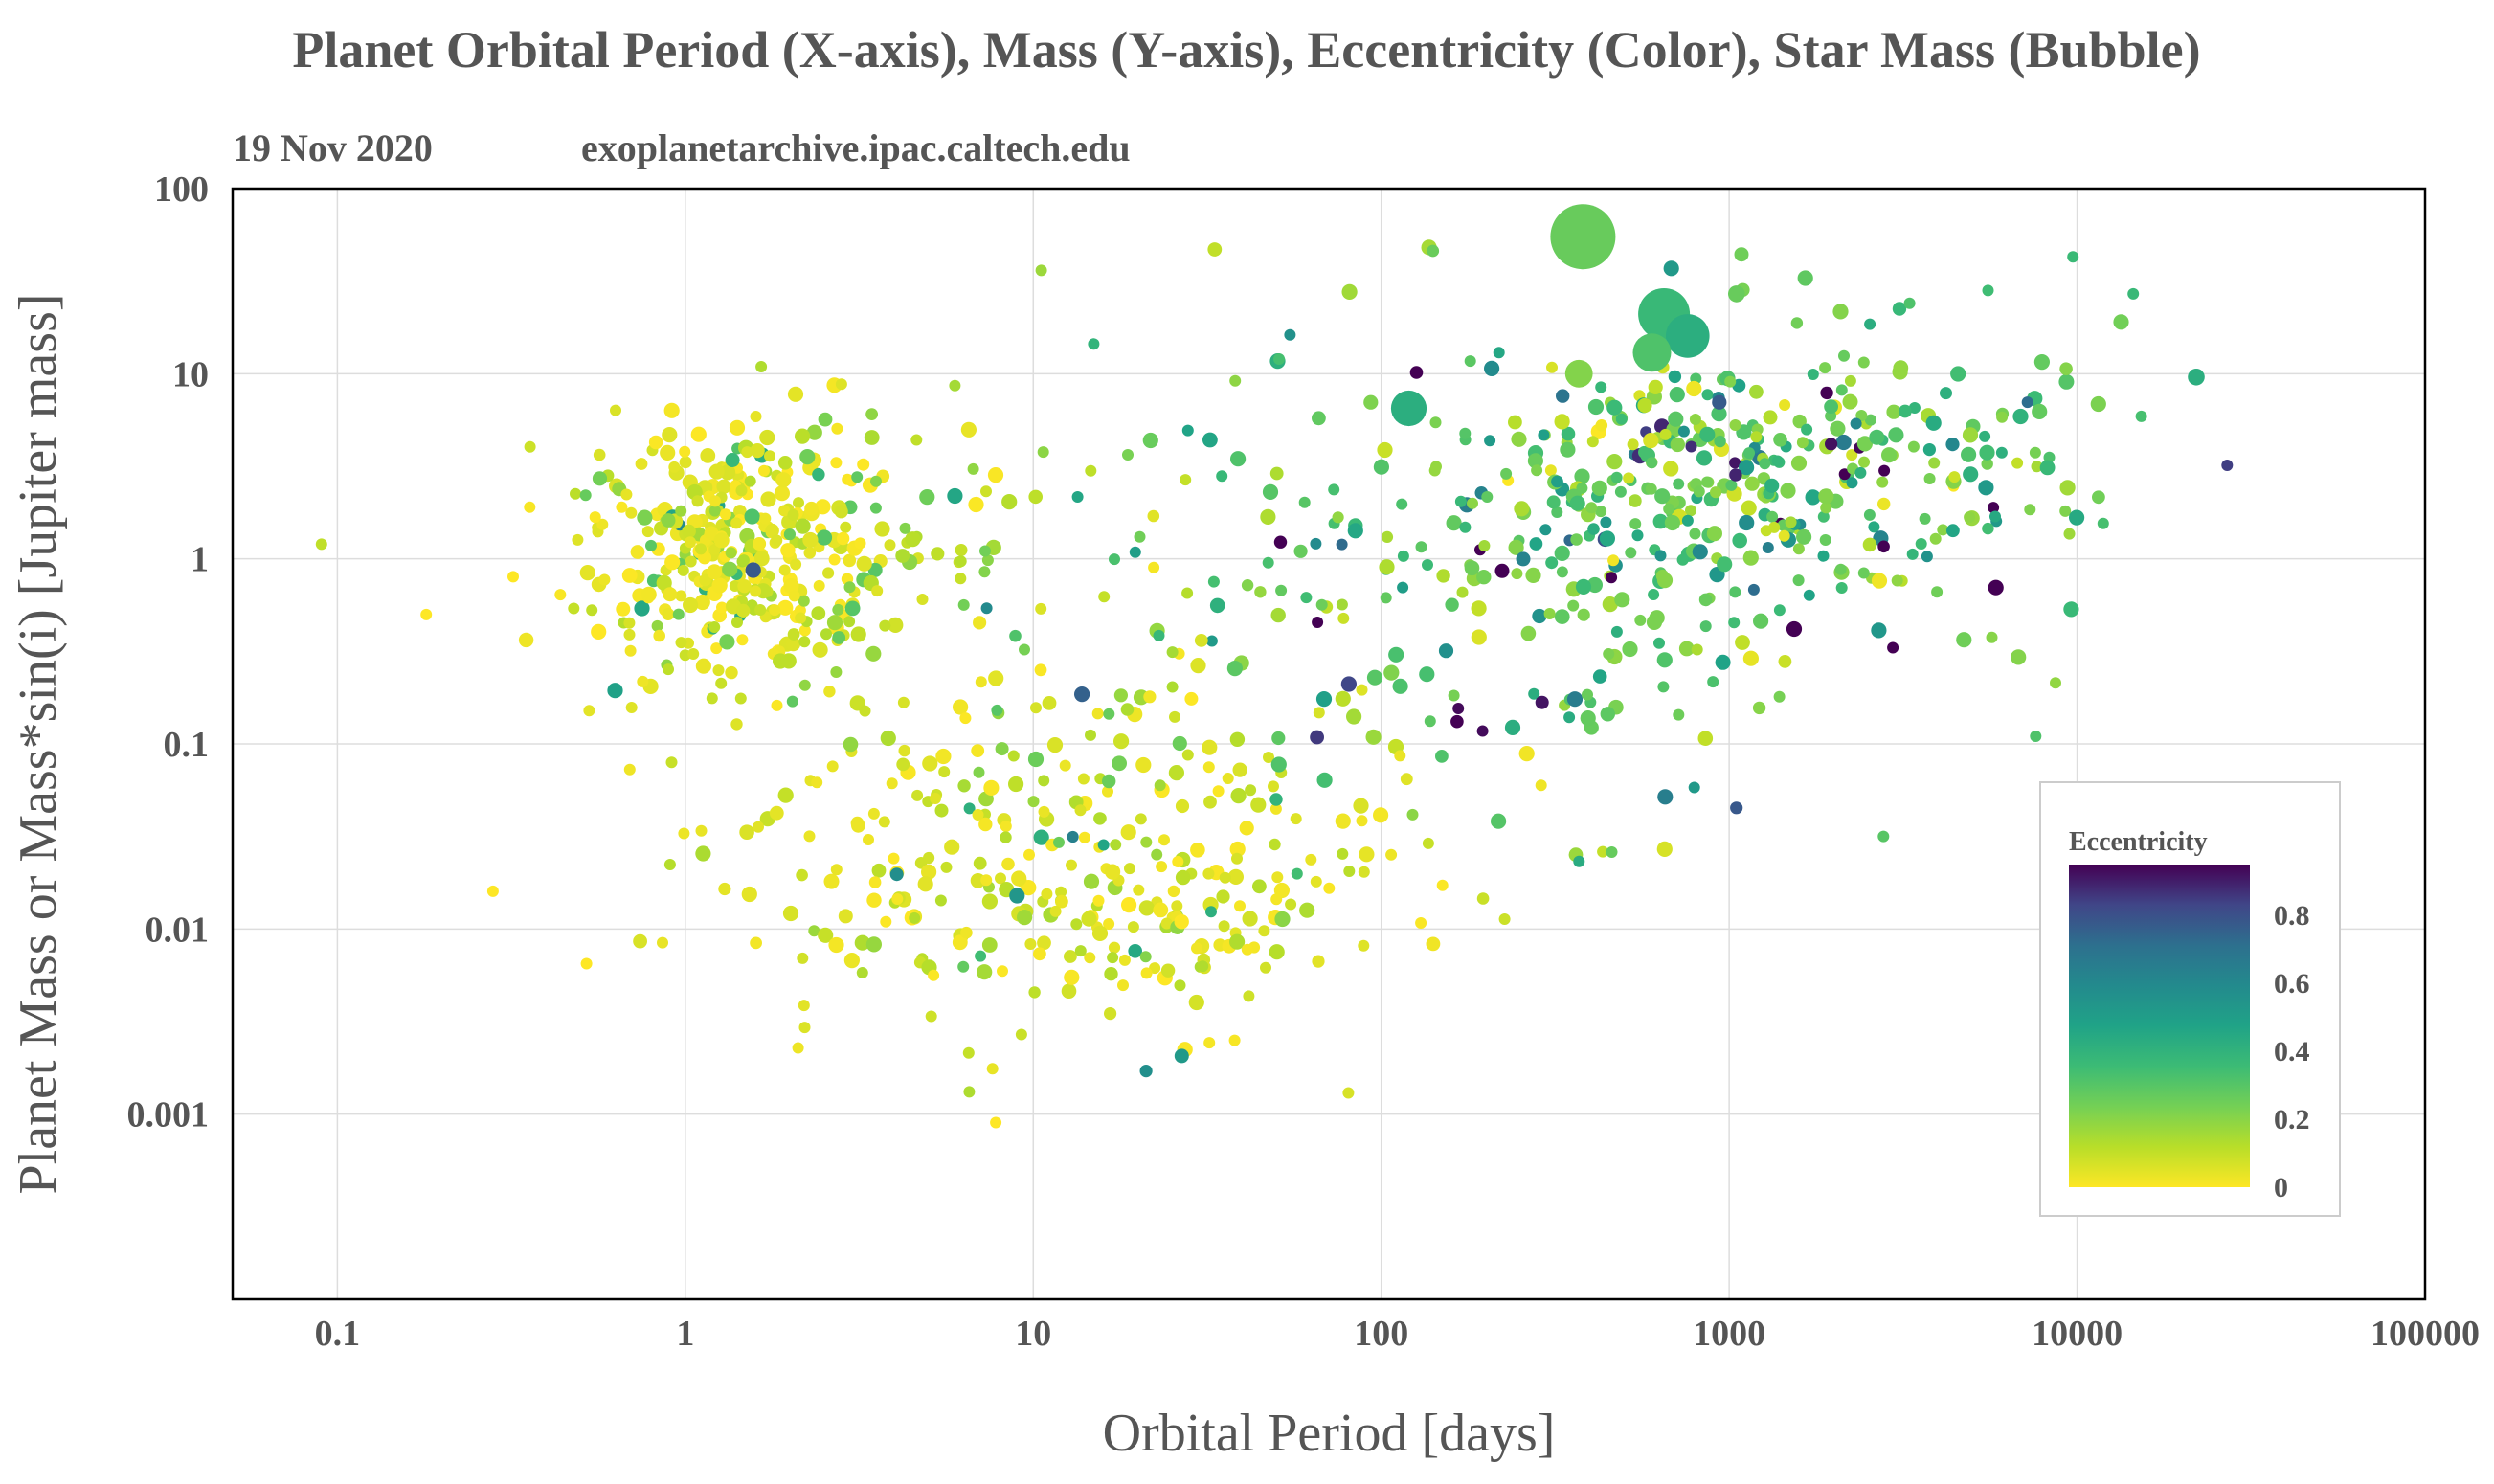  Describe the element at coordinates (2190, 999) in the screenshot. I see `colorbar-legend: Eccentricity 0.8 0.6 0.4 0.2 0` at that location.